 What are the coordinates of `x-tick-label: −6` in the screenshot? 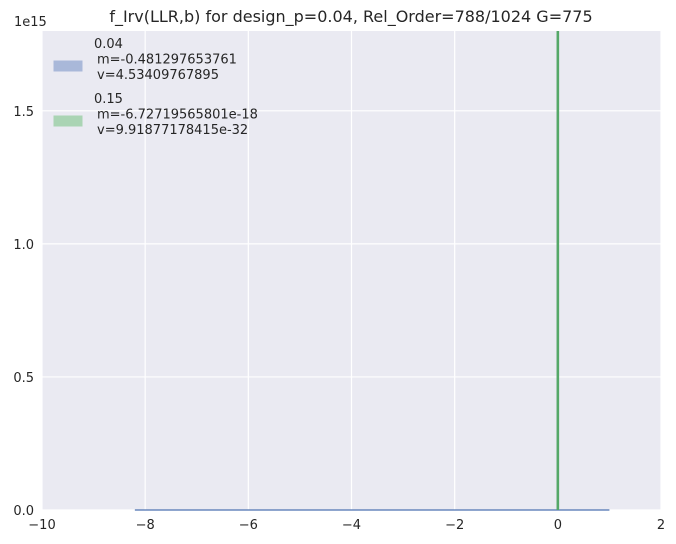 It's located at (248, 525).